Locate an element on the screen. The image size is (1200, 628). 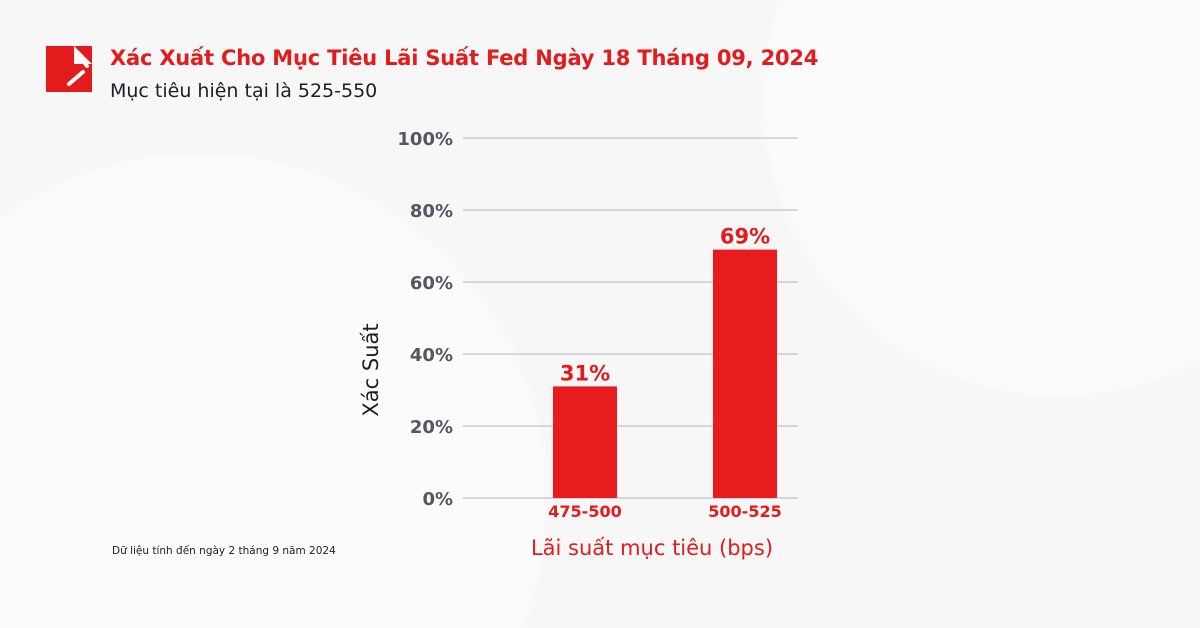
x-tick-label: 500-525 is located at coordinates (744, 511).